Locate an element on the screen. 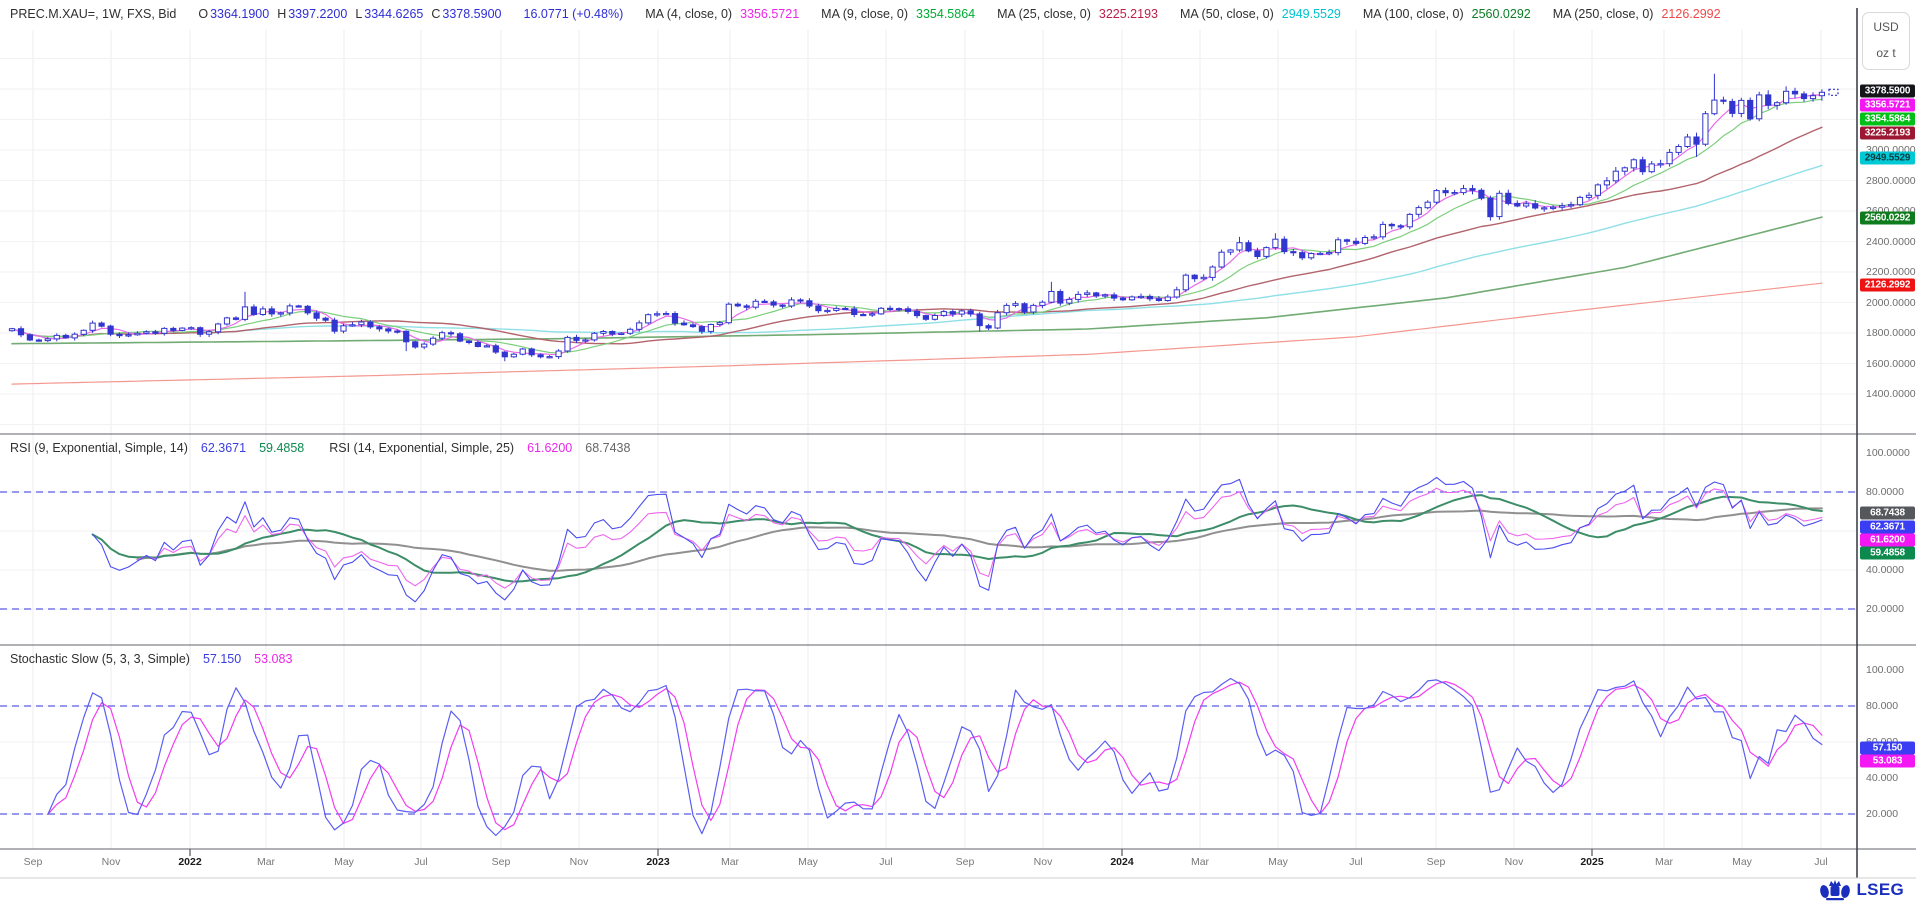 This screenshot has width=1916, height=905. ma-legend-item-undefined: MA (4, close, 0) 3356.5721 is located at coordinates (722, 14).